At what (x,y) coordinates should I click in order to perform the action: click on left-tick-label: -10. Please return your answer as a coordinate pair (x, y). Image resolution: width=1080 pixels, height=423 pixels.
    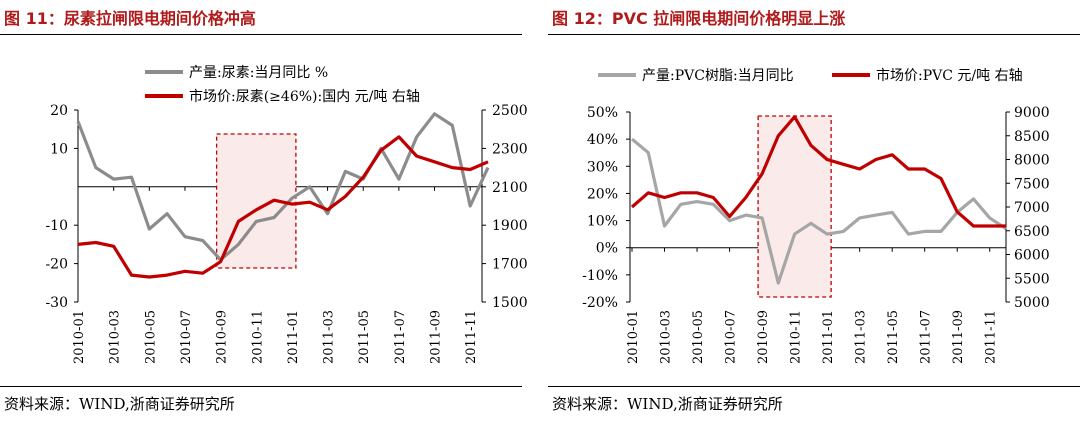
    Looking at the image, I should click on (56, 226).